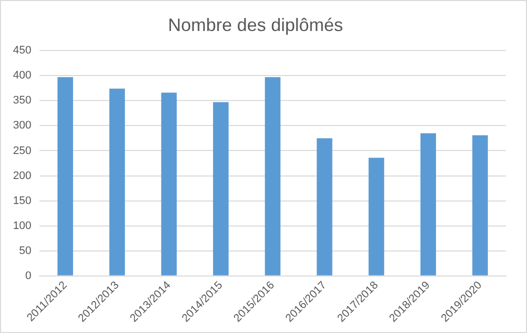 The width and height of the screenshot is (527, 333). Describe the element at coordinates (22, 126) in the screenshot. I see `y-tick-label: 300` at that location.